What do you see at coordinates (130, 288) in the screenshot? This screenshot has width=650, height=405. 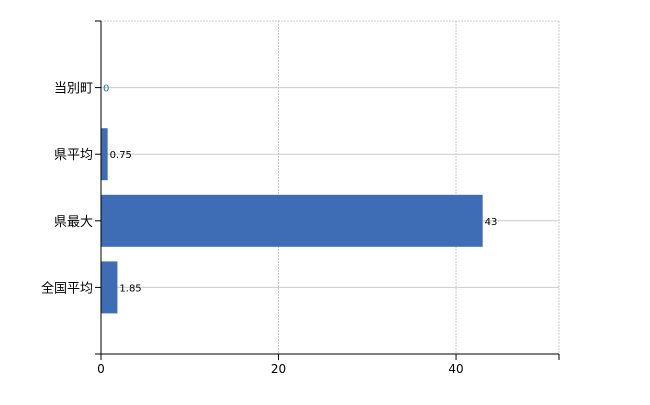 I see `data-label: 1.85` at bounding box center [130, 288].